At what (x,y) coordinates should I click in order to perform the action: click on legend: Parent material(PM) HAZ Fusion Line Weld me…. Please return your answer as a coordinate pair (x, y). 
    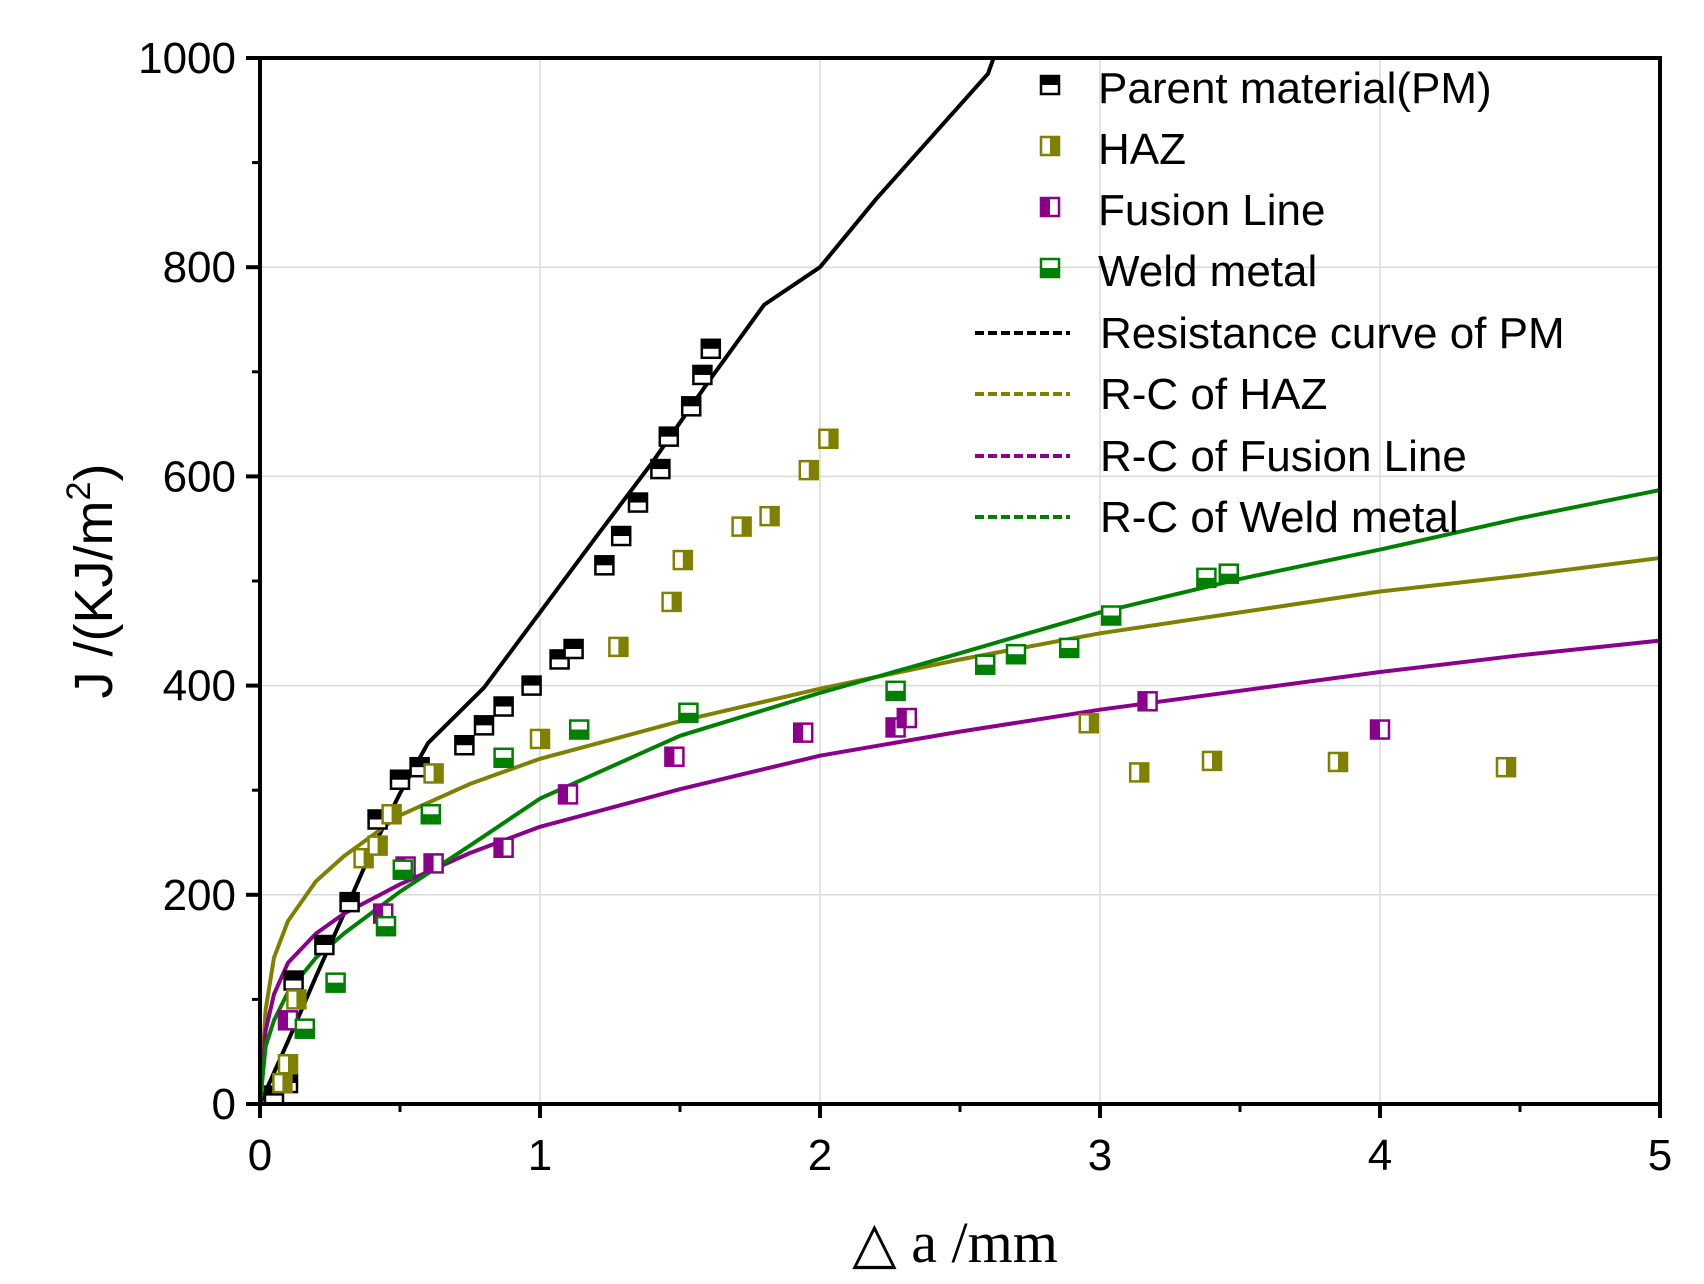
    Looking at the image, I should click on (1270, 303).